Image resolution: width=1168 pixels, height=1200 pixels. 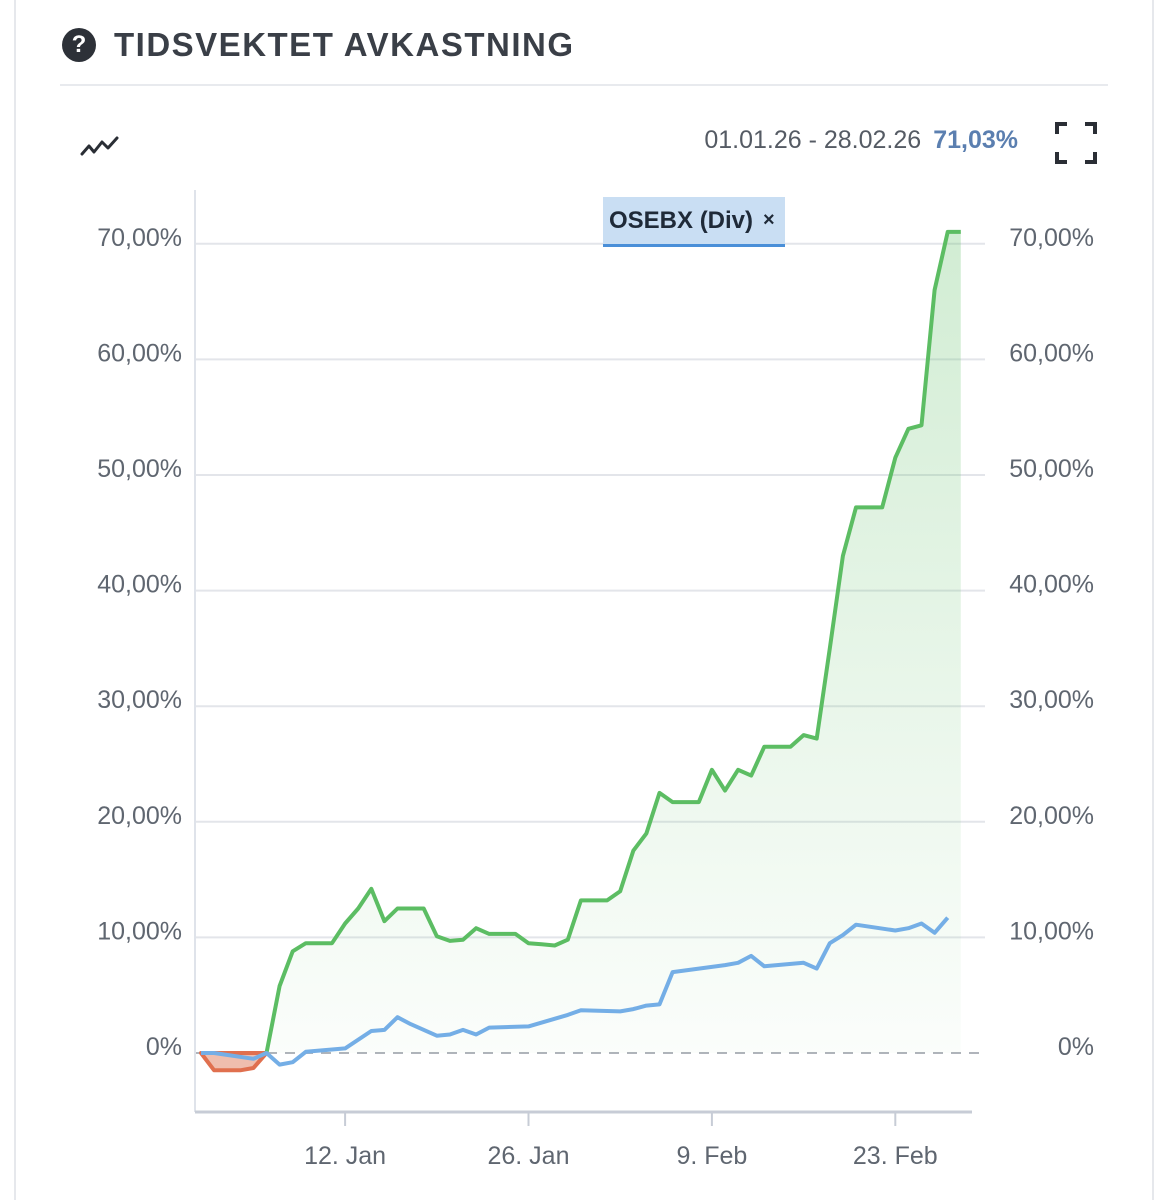 I want to click on y-tick-label-right: 30,00%, so click(x=1051, y=700).